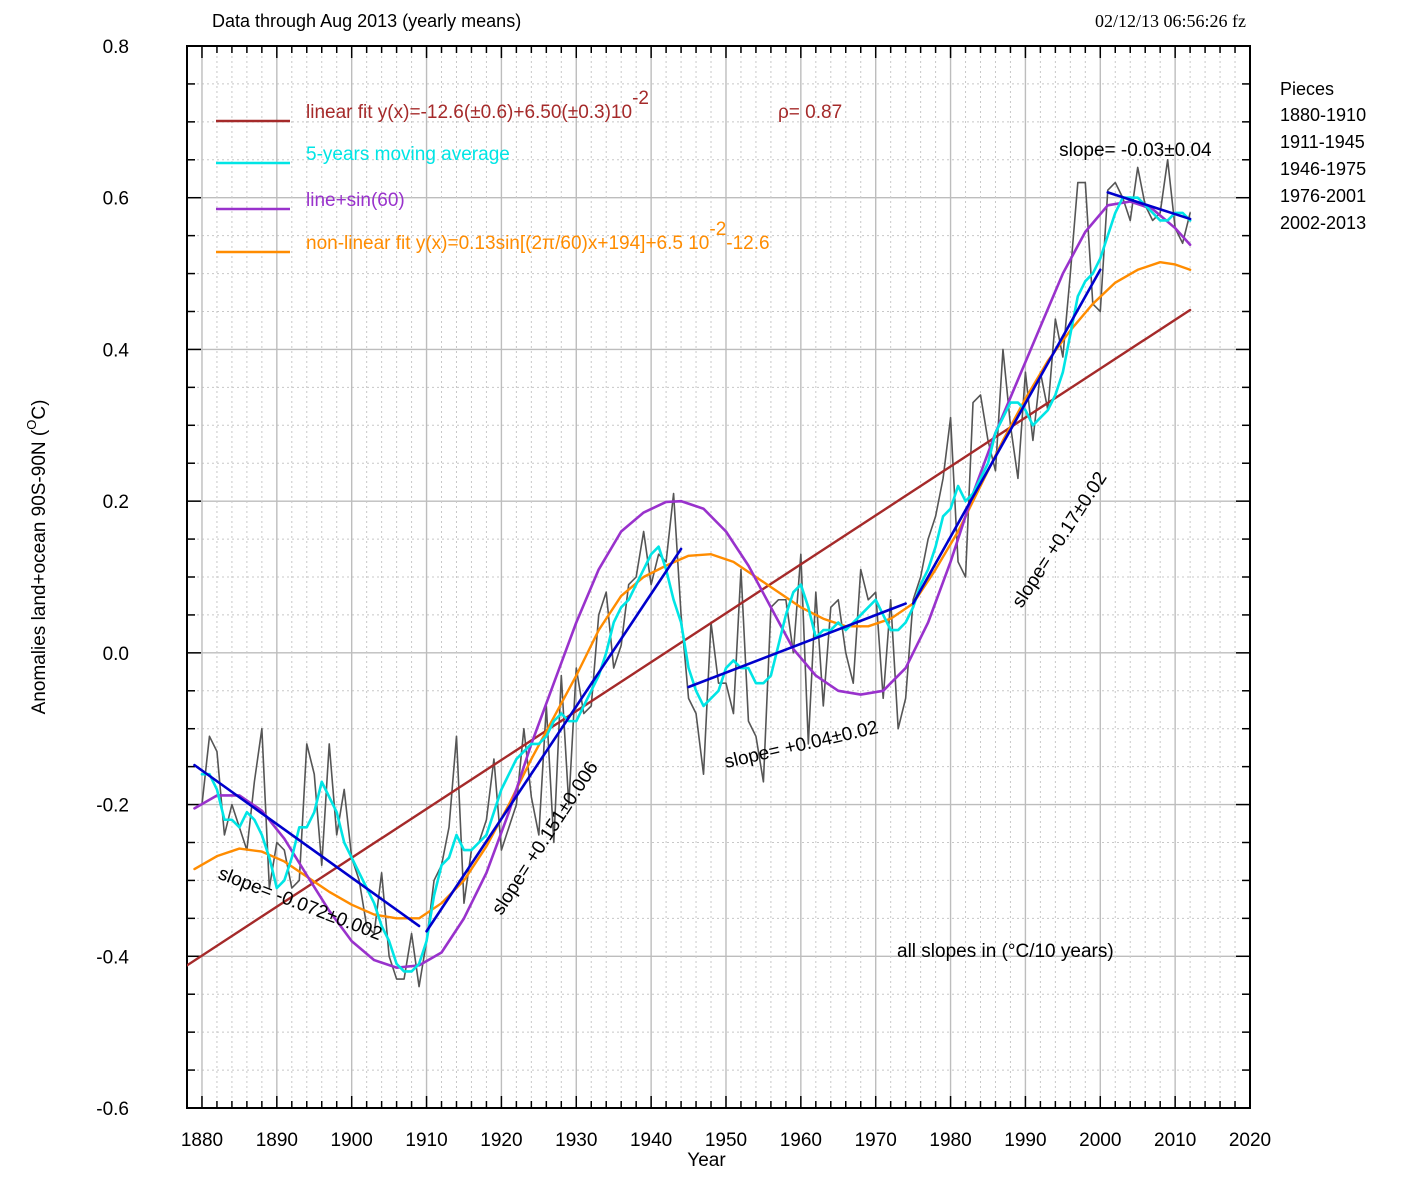 Image resolution: width=1417 pixels, height=1196 pixels. Describe the element at coordinates (408, 154) in the screenshot. I see `legend-label-ma: 5-years moving average` at that location.